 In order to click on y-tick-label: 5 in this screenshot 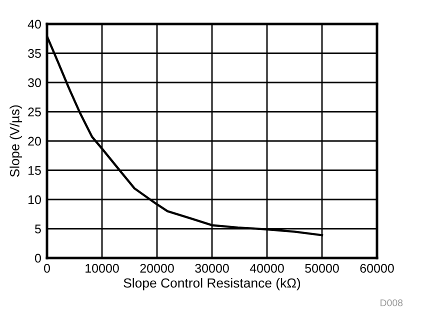, I will do `click(37, 229)`.